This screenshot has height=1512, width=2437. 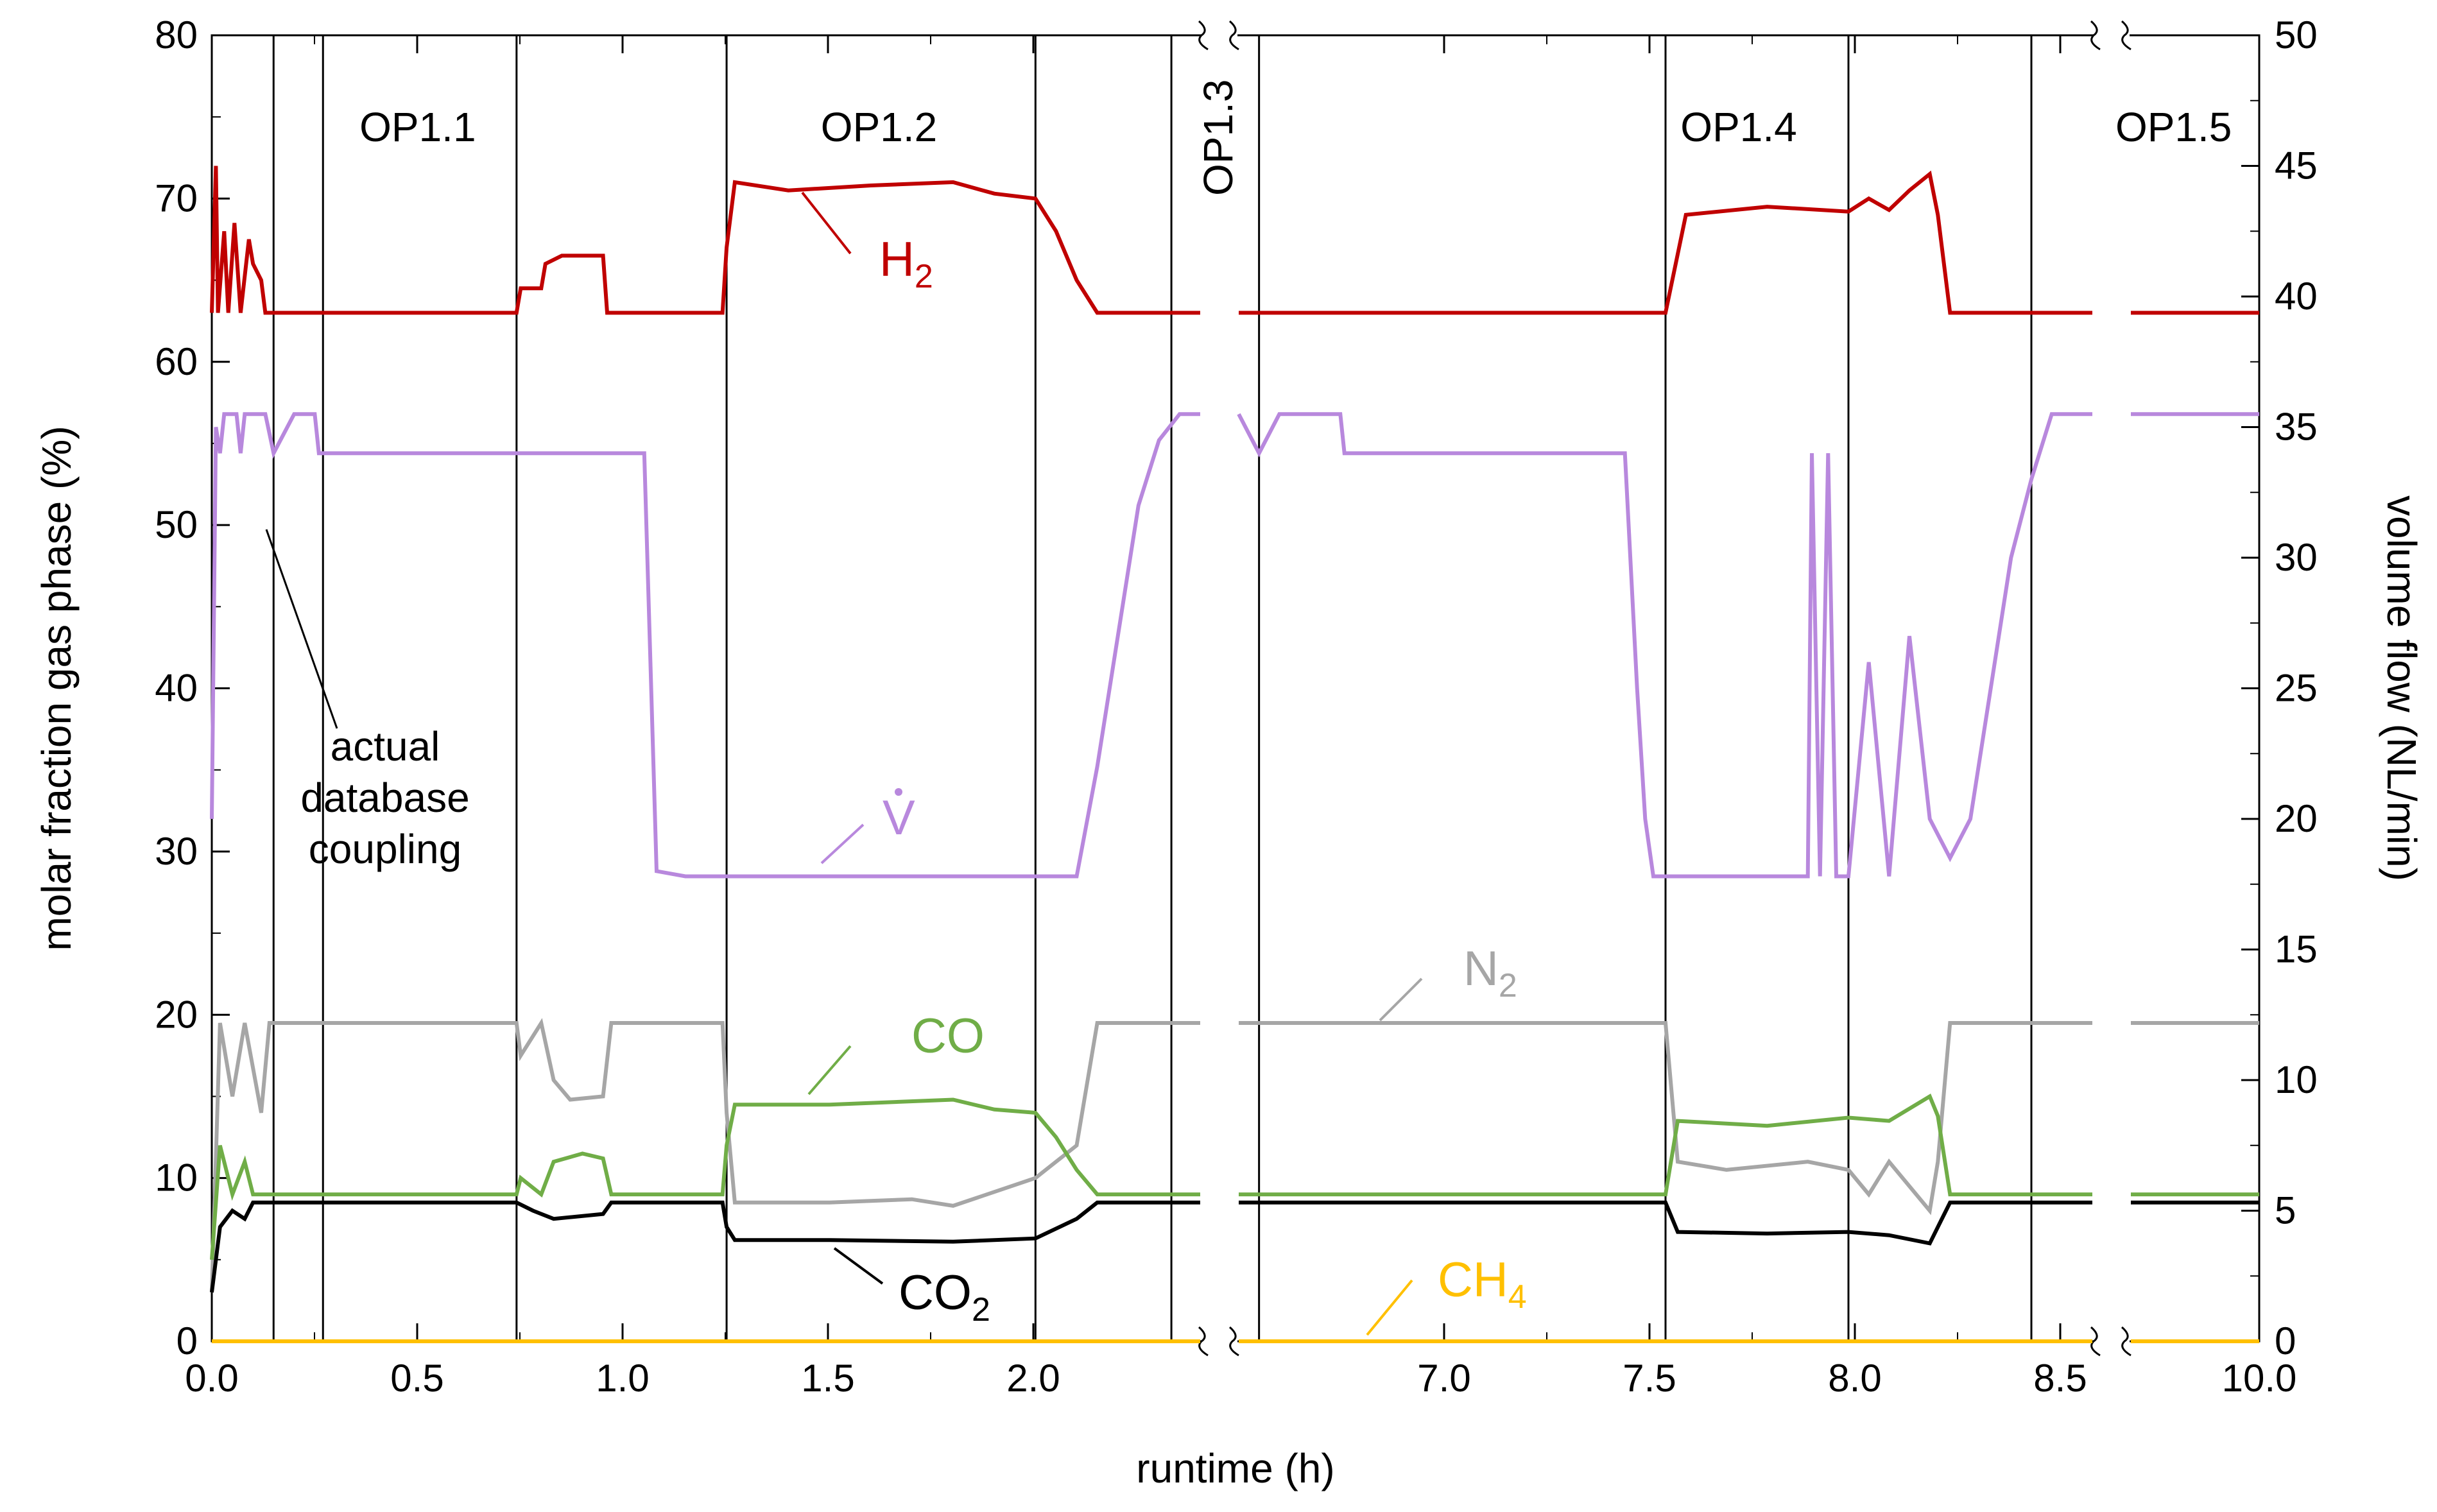 What do you see at coordinates (1389, 1307) in the screenshot?
I see `series-leader-ch4` at bounding box center [1389, 1307].